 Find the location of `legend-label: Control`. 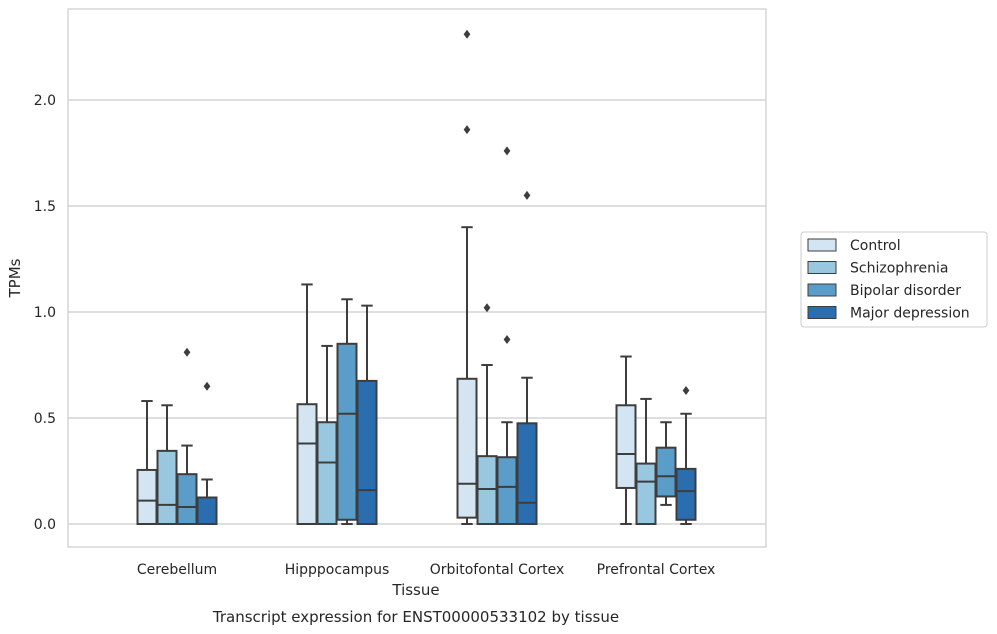

legend-label: Control is located at coordinates (875, 246).